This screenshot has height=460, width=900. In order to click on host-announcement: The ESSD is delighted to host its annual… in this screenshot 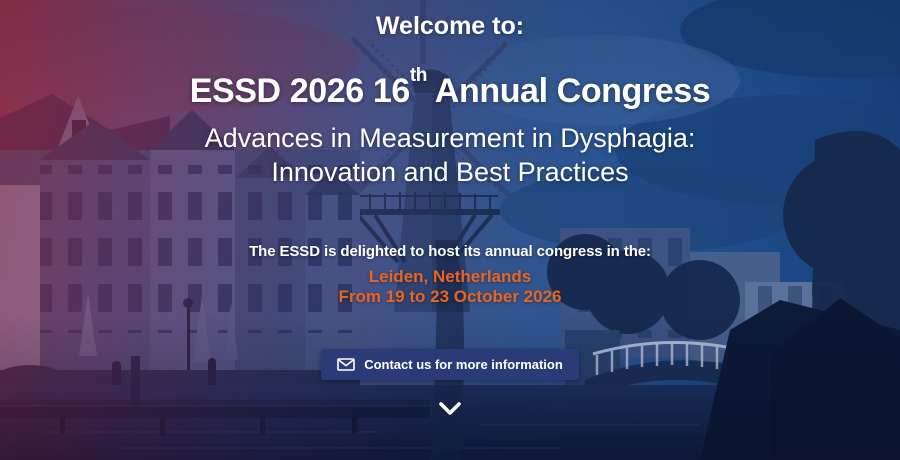, I will do `click(450, 251)`.